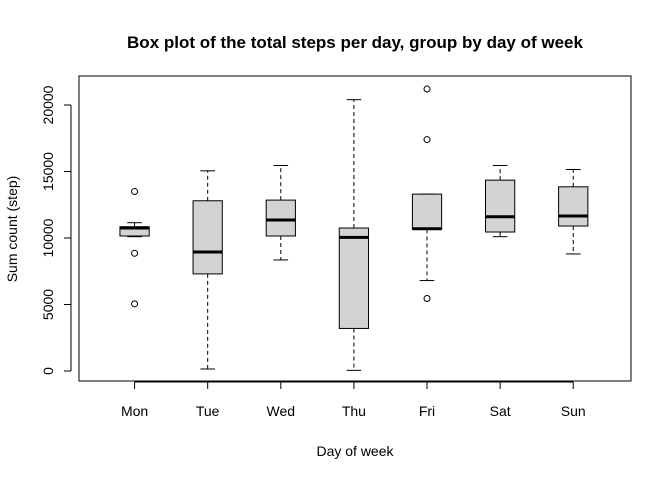 Image resolution: width=672 pixels, height=480 pixels. What do you see at coordinates (48, 237) in the screenshot?
I see `y-tick-label: 10000` at bounding box center [48, 237].